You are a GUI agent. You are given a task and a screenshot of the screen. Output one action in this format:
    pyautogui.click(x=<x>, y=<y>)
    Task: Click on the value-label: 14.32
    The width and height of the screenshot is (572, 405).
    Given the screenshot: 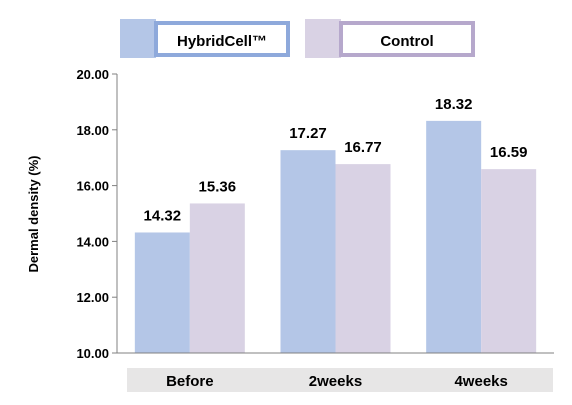 What is the action you would take?
    pyautogui.click(x=163, y=215)
    